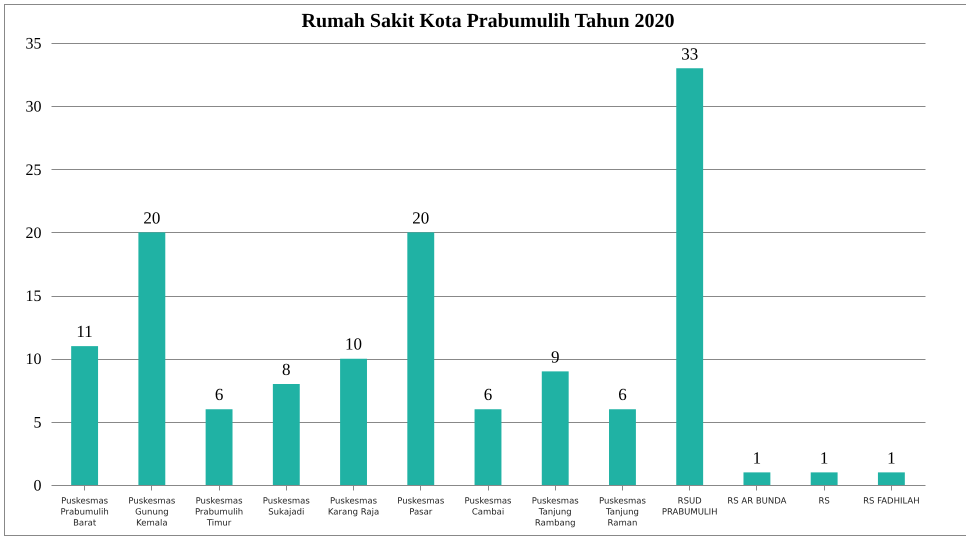 The width and height of the screenshot is (966, 559). What do you see at coordinates (757, 501) in the screenshot?
I see `x-tick-label: RS AR BUNDA` at bounding box center [757, 501].